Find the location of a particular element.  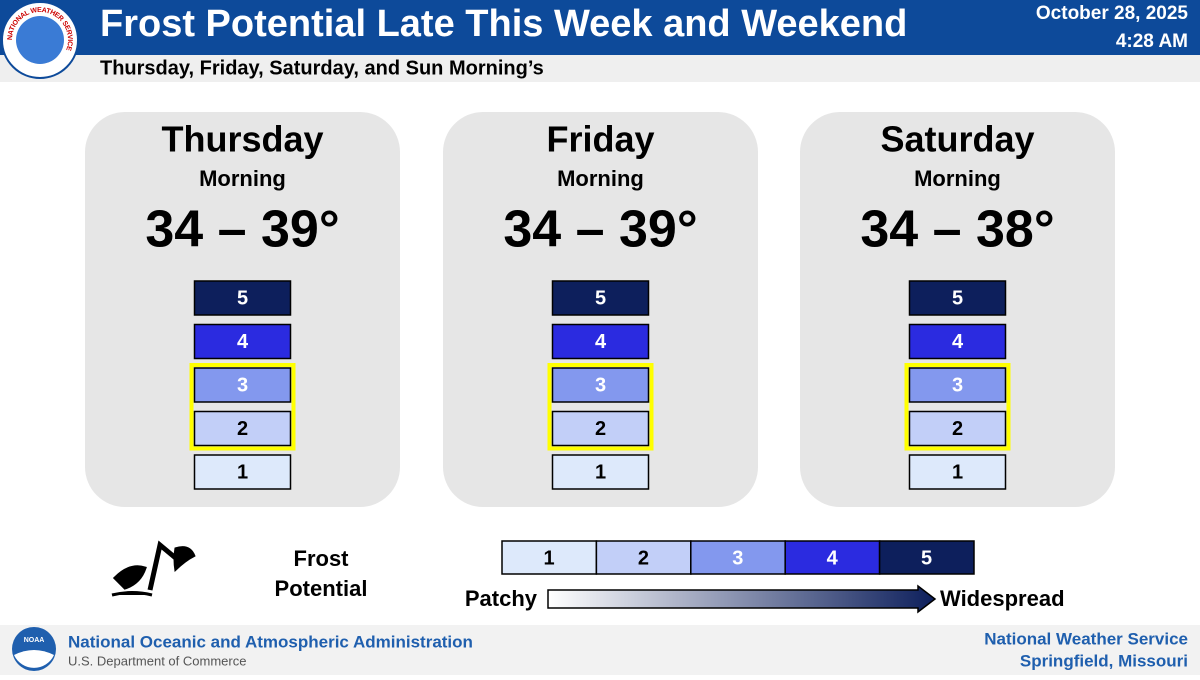

frost-icon is located at coordinates (153, 568).